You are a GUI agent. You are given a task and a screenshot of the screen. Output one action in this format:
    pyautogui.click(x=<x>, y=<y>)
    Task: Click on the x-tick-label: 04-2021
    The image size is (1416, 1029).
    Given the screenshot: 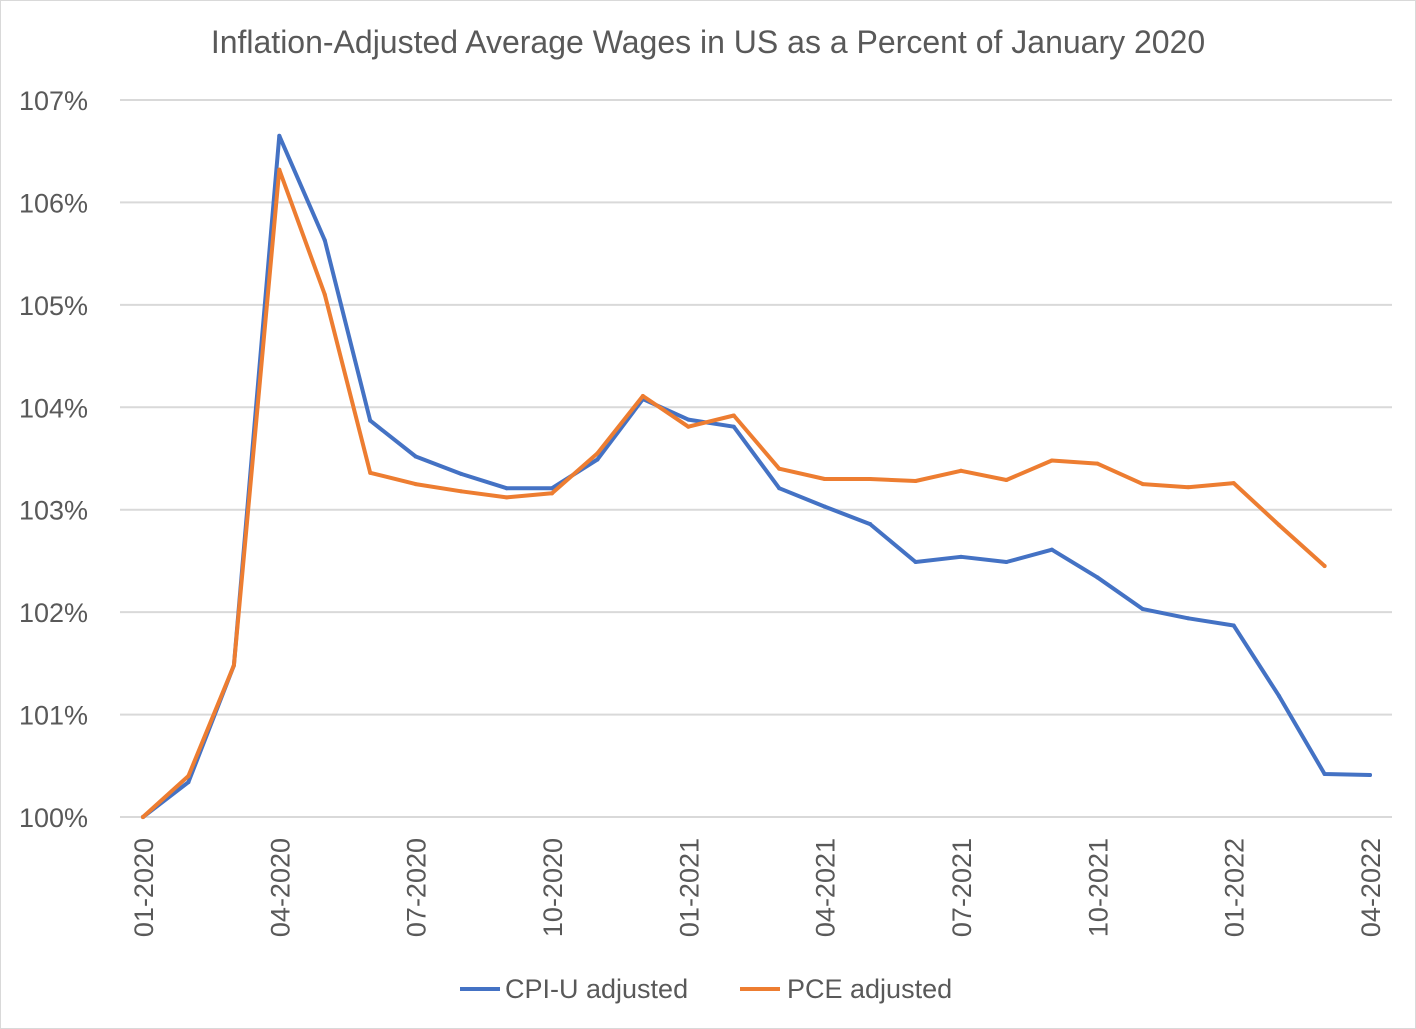 What is the action you would take?
    pyautogui.click(x=826, y=887)
    